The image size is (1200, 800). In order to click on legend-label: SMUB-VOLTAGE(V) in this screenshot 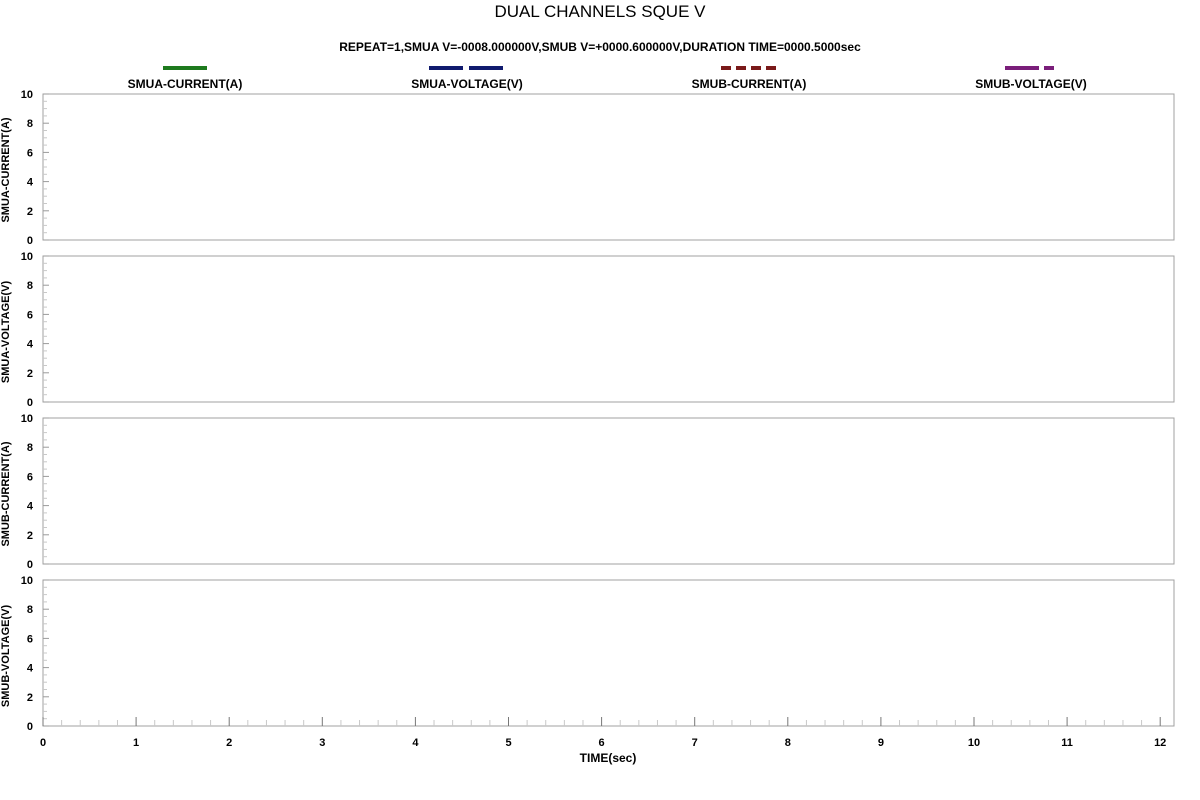, I will do `click(1031, 84)`.